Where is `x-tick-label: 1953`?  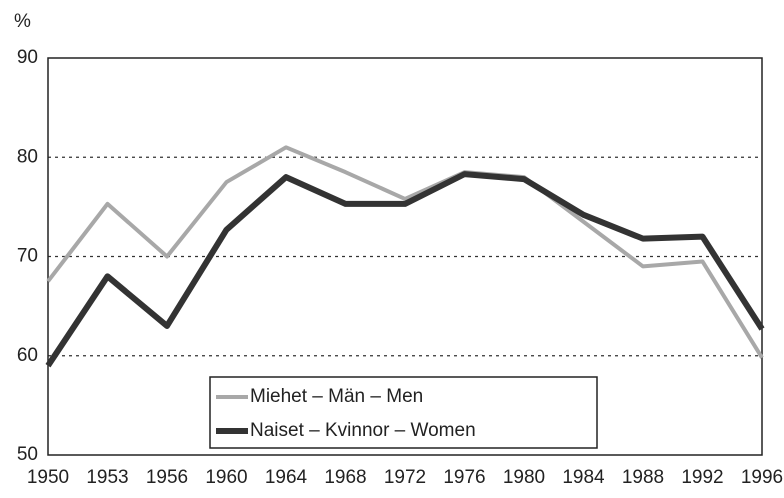
x-tick-label: 1953 is located at coordinates (107, 477).